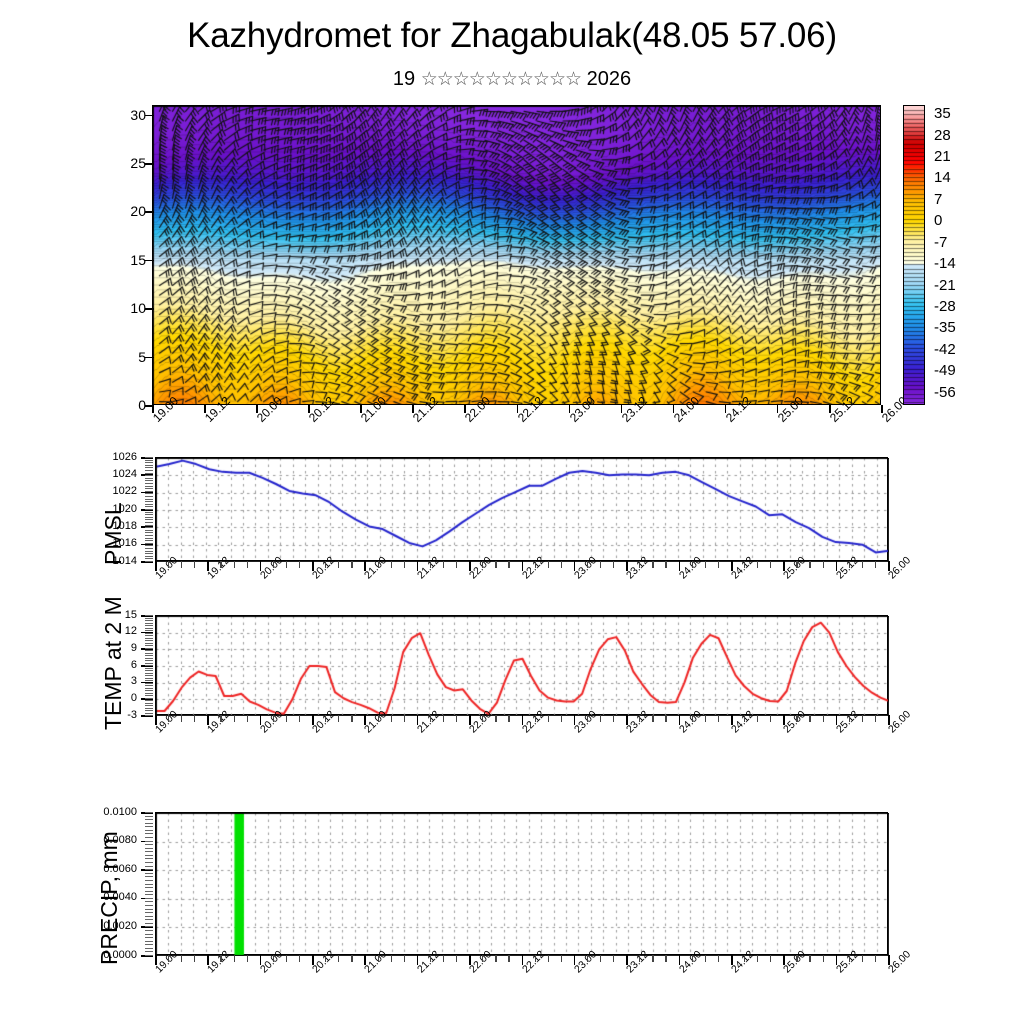  I want to click on temp-y-axis: -3 0 3 6 9 12 15, so click(111, 664).